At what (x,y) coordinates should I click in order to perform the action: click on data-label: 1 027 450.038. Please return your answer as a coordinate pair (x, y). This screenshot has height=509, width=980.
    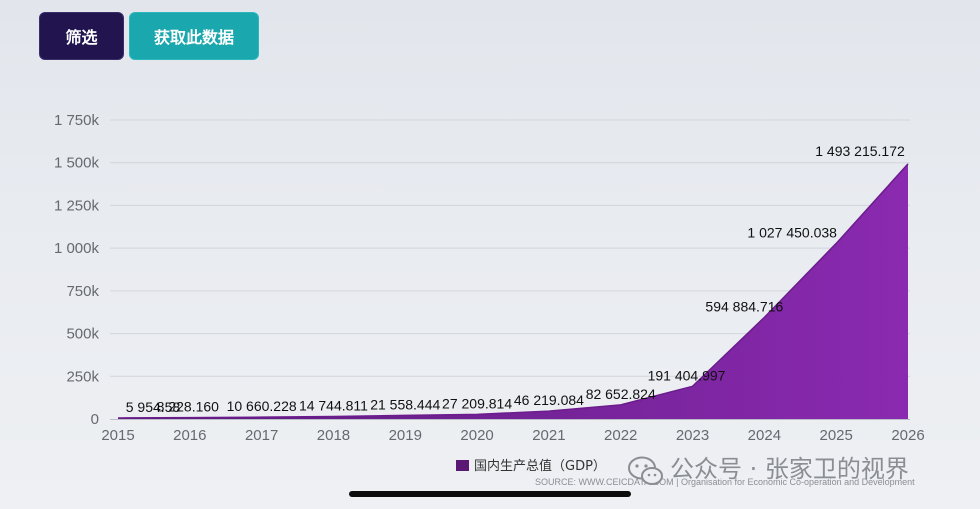
    Looking at the image, I should click on (792, 232).